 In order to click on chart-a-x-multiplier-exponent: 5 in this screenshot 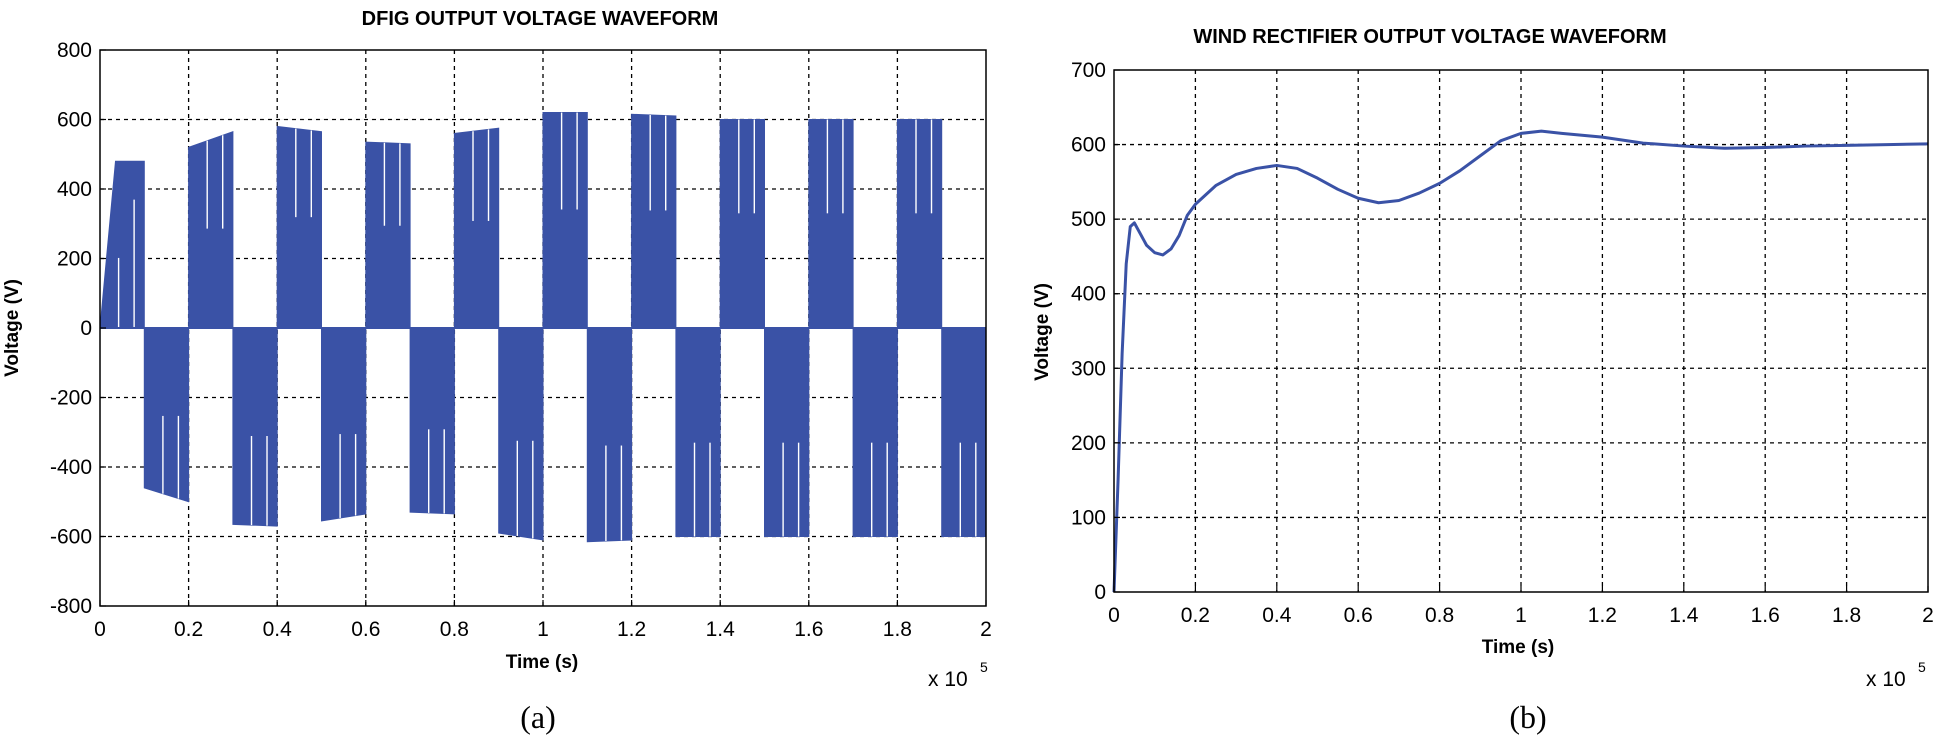, I will do `click(984, 667)`.